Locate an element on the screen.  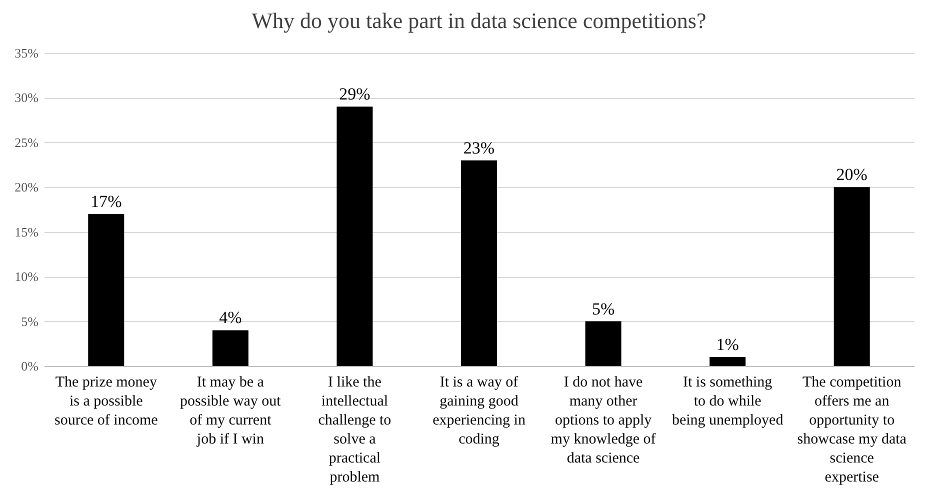
y-tick-label: 5% is located at coordinates (30, 321).